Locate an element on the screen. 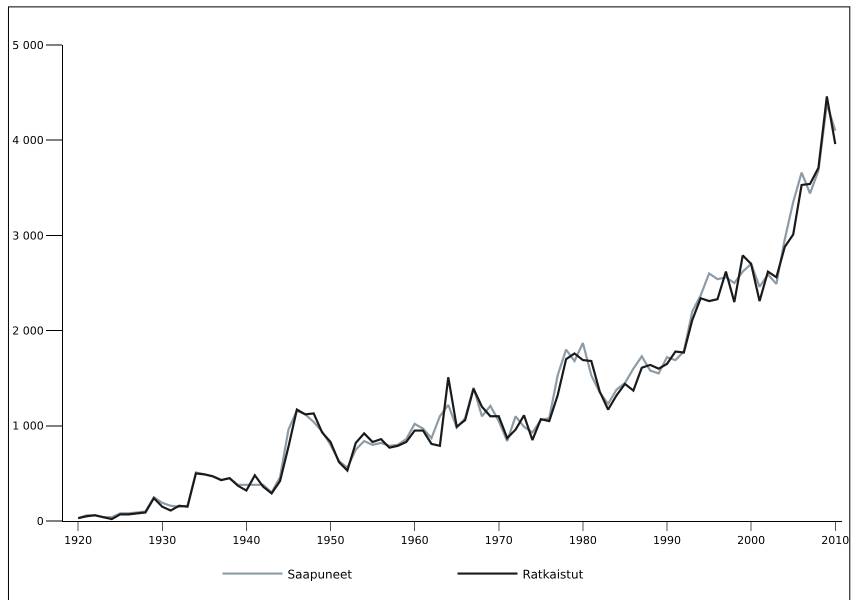  y-tick-label: 2 000 is located at coordinates (28, 331).